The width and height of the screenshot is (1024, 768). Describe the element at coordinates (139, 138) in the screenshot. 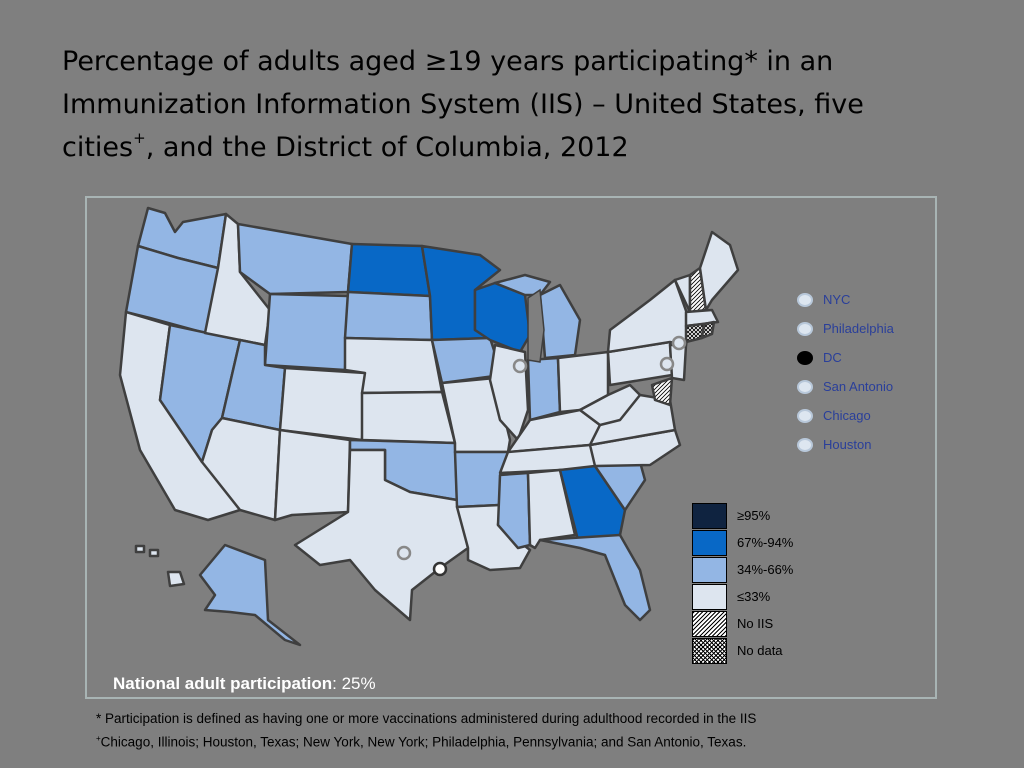

I see `title-sup: +` at that location.